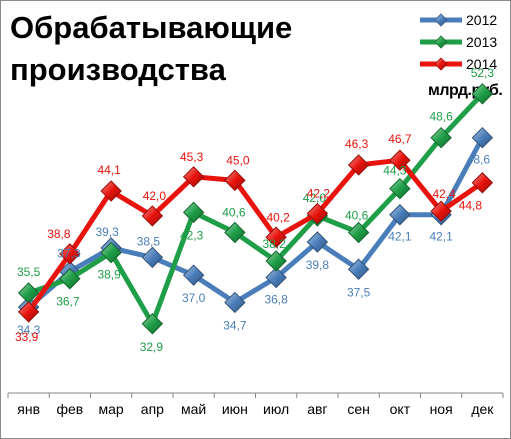  I want to click on x-tick-label: фев, so click(70, 409).